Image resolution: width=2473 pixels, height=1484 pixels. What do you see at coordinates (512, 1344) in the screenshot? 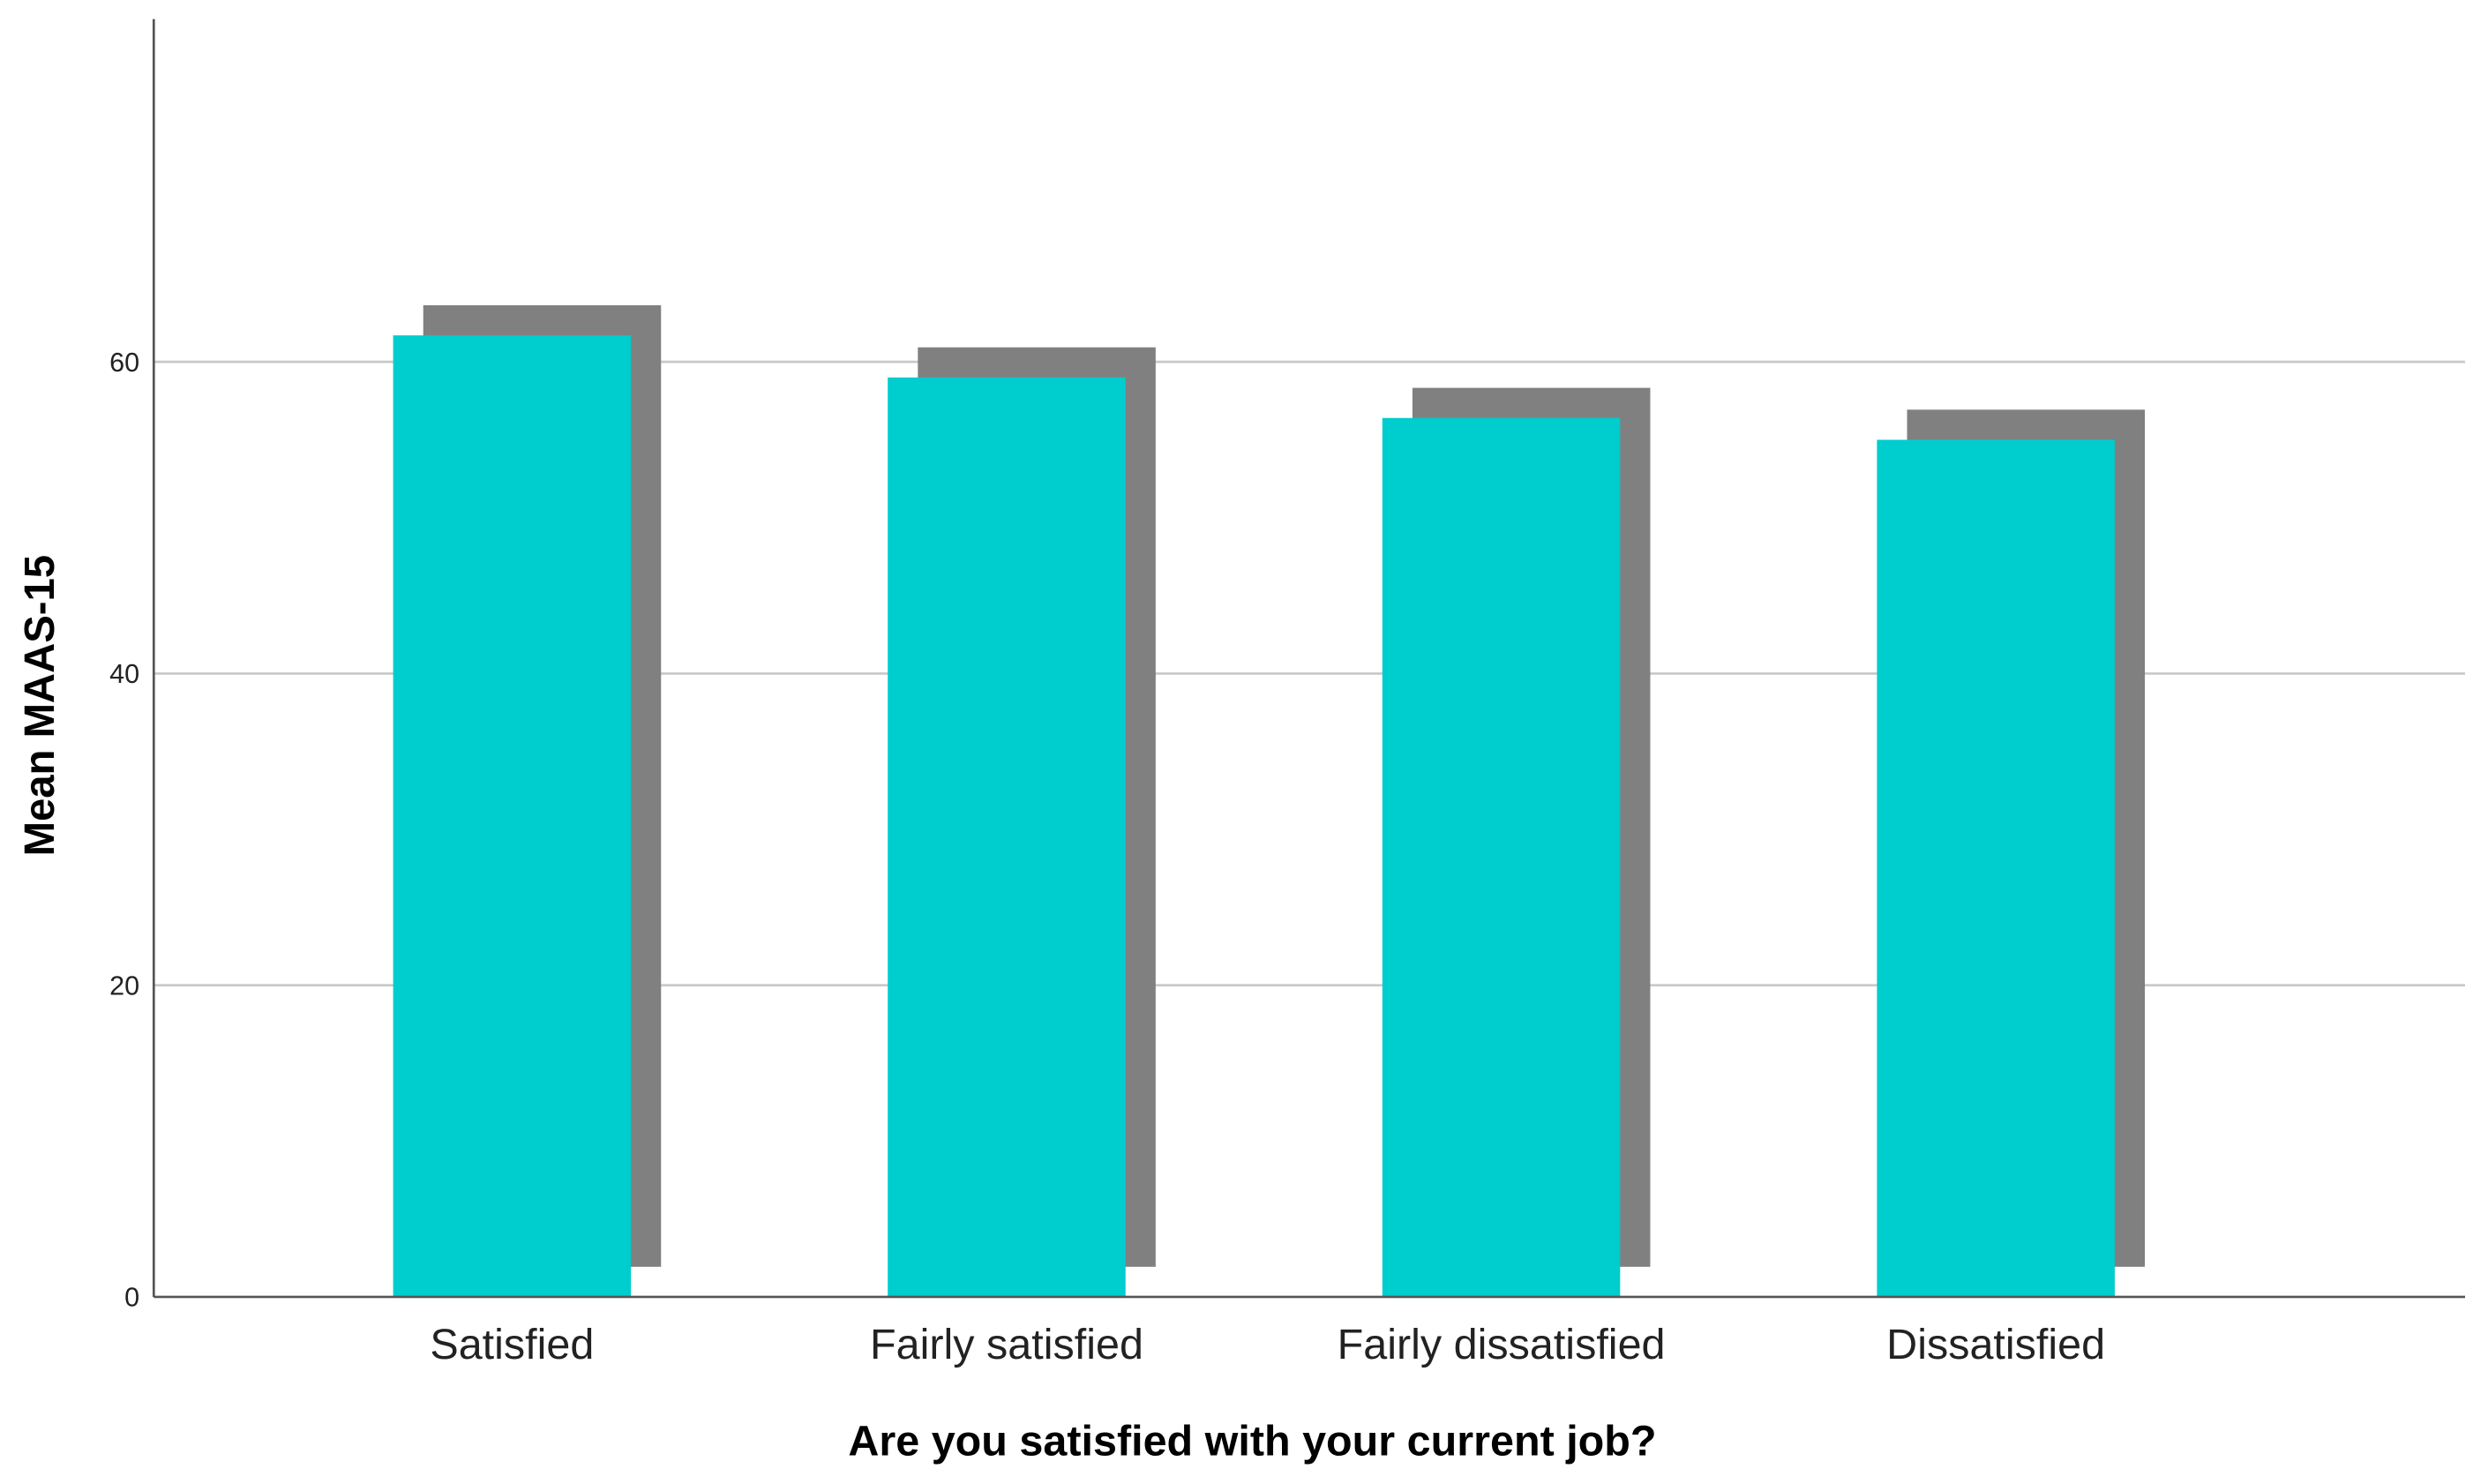
I see `x-tick-label: Satisfied` at bounding box center [512, 1344].